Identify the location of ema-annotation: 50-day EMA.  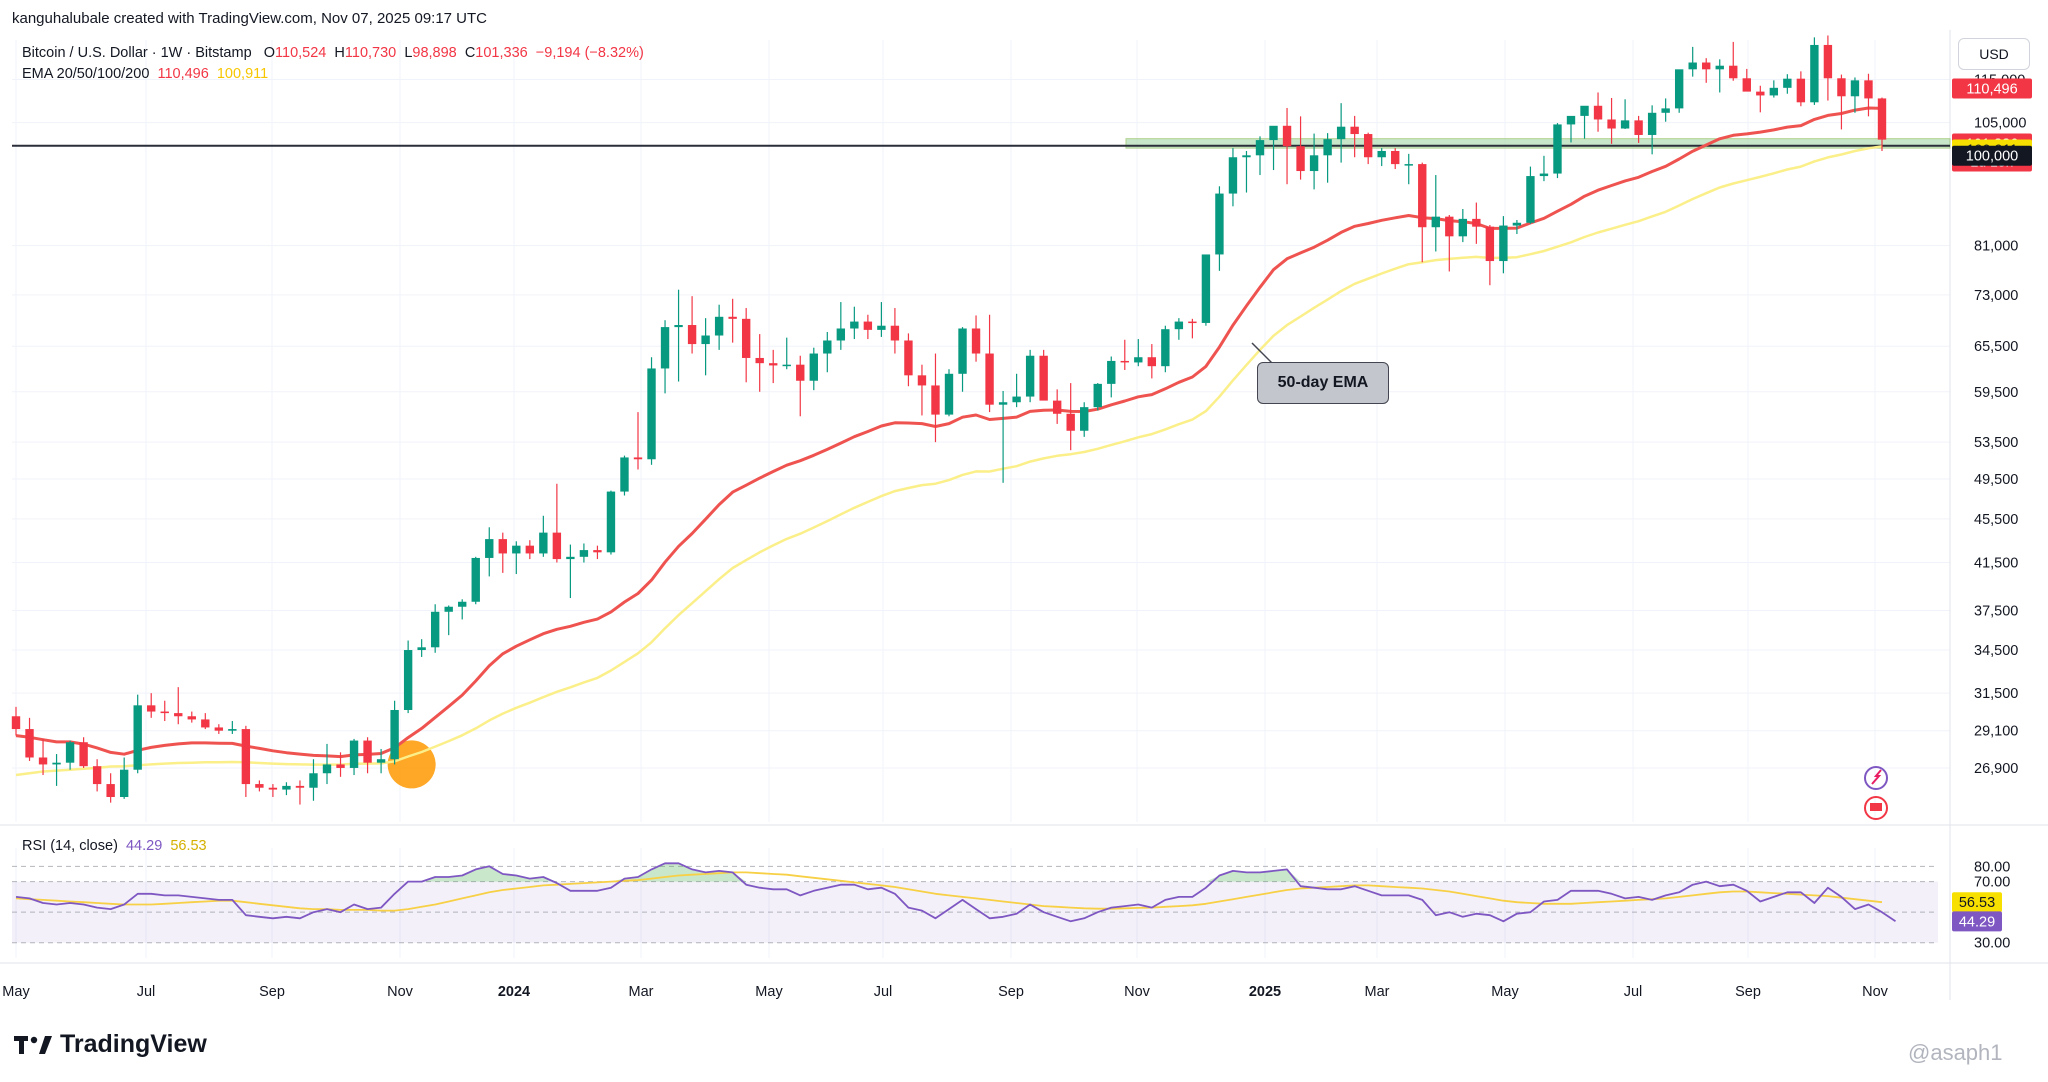
(1323, 383).